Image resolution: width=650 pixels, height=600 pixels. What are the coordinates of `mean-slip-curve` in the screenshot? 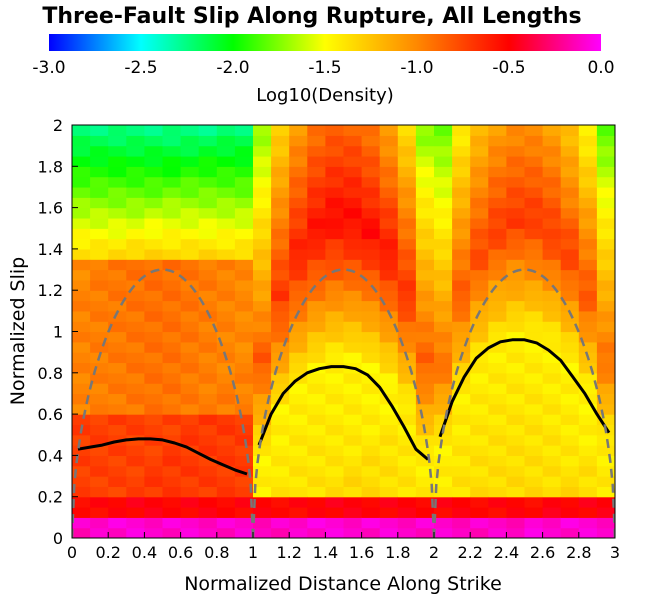 It's located at (343, 413).